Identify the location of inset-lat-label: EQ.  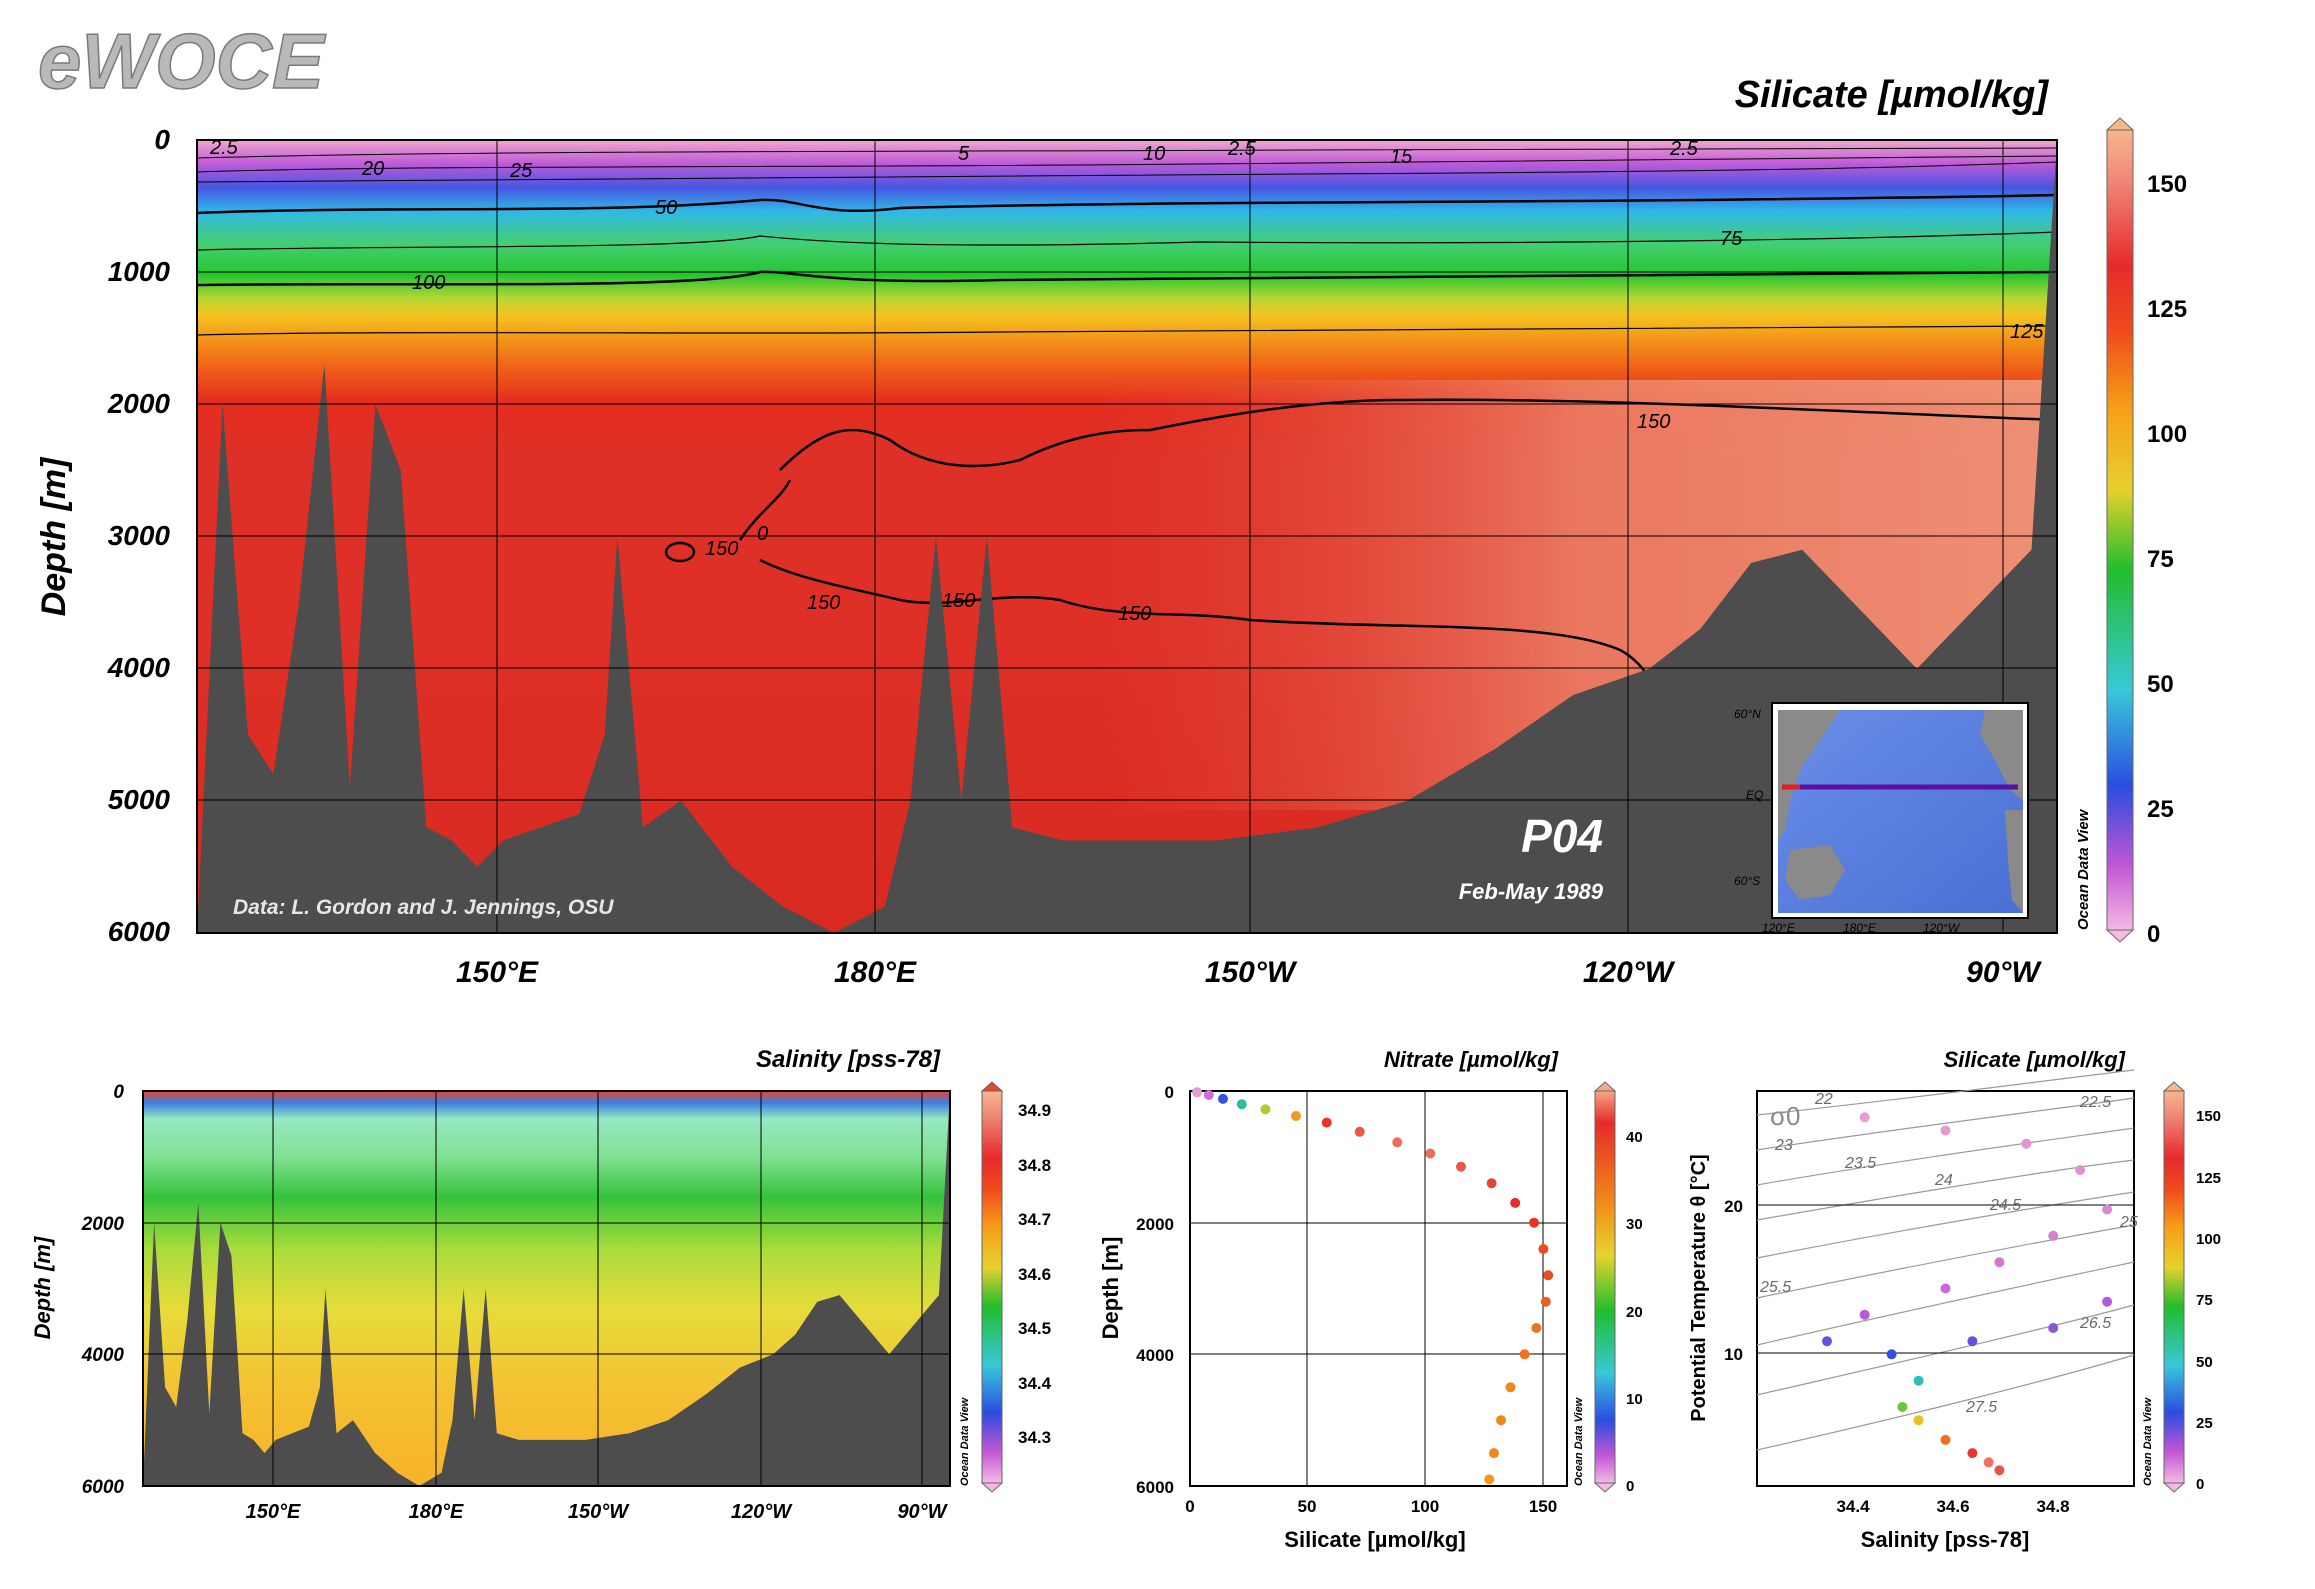
(1754, 795).